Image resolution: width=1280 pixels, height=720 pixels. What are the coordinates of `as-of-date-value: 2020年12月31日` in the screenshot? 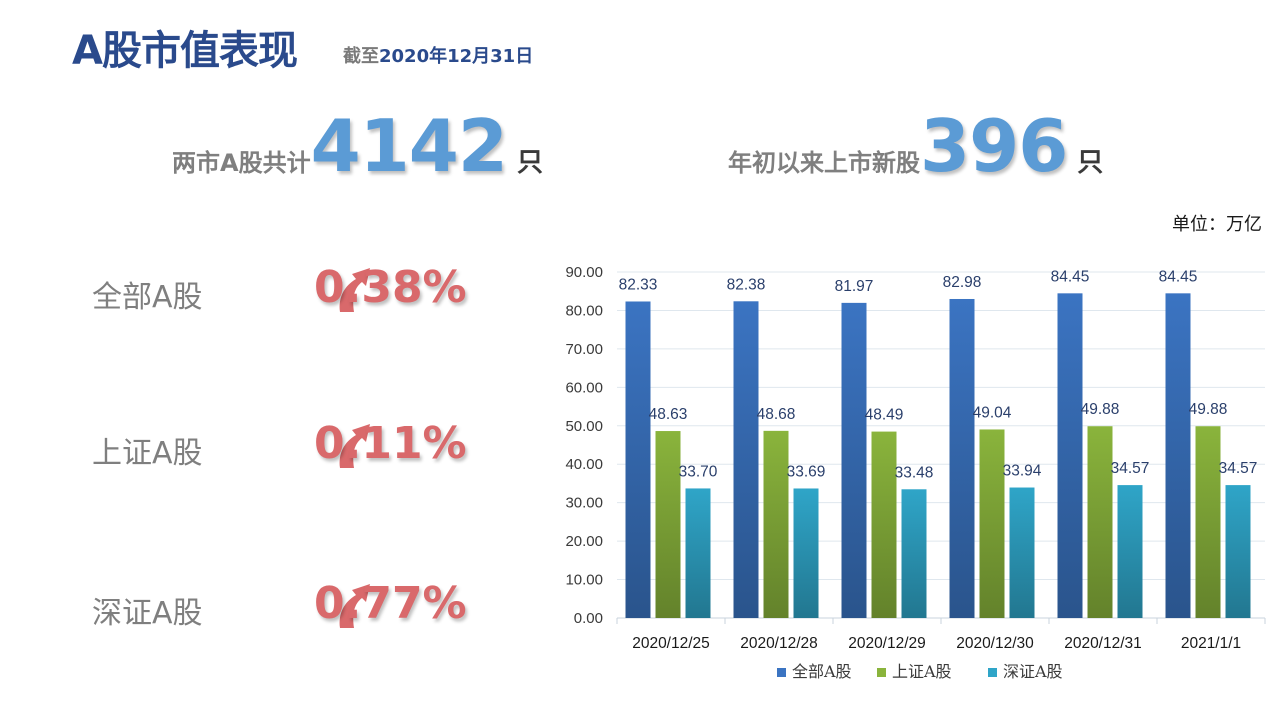 It's located at (456, 56).